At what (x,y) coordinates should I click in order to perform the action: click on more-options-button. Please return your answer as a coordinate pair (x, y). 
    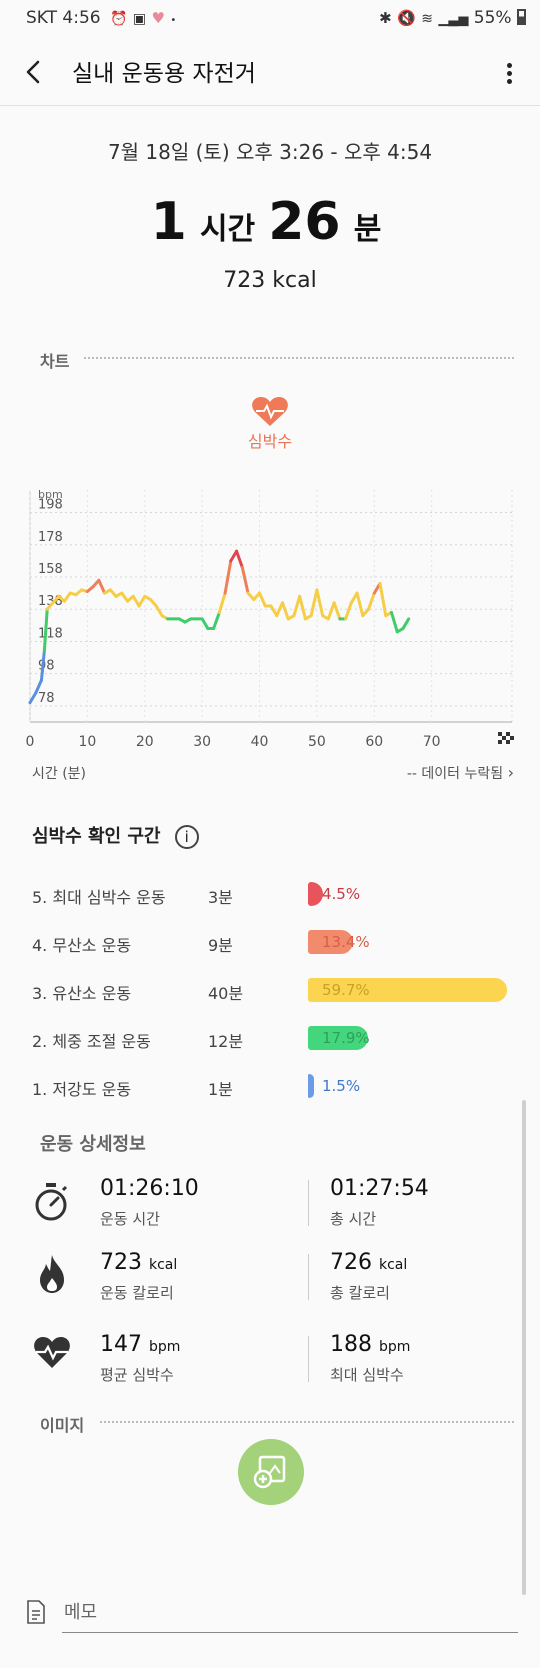
    Looking at the image, I should click on (509, 72).